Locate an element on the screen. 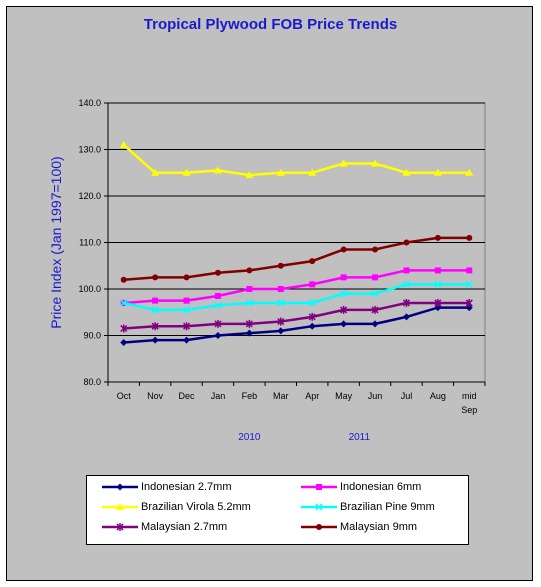 This screenshot has width=541, height=587. x-tick-label: Mar is located at coordinates (281, 396).